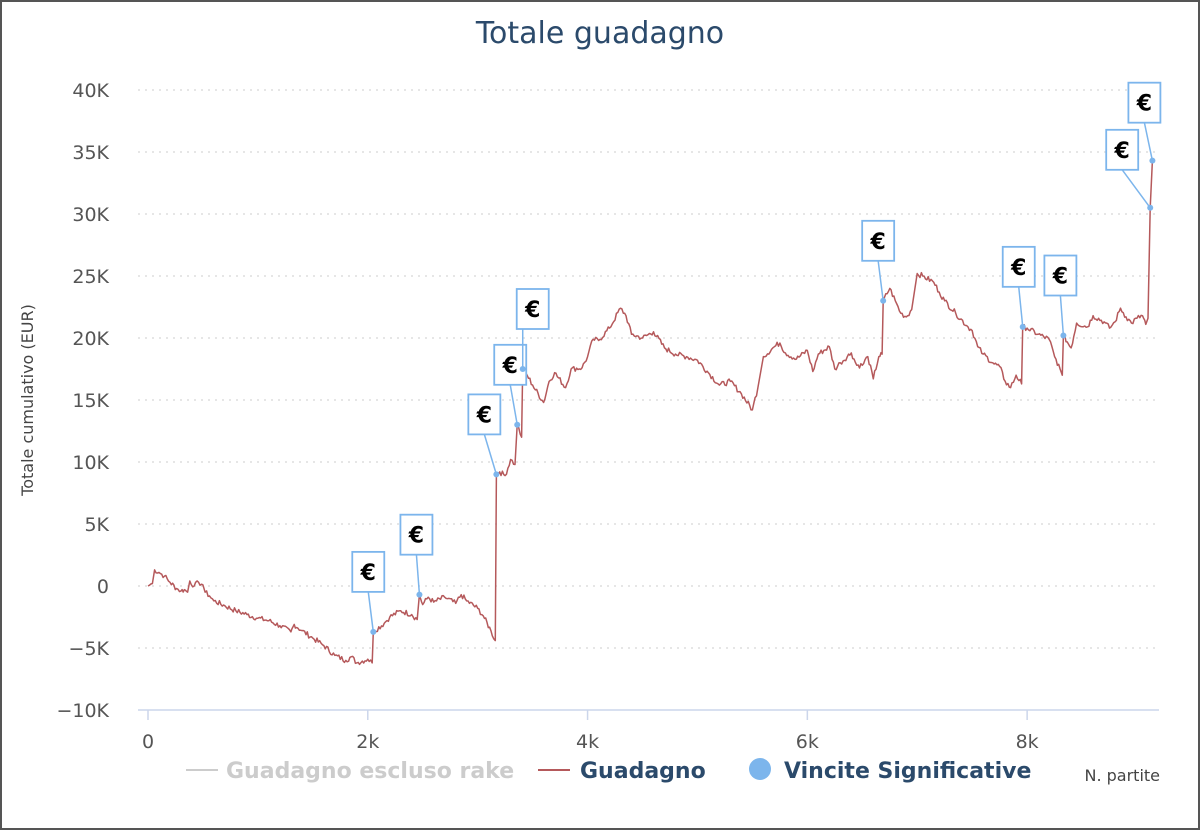 The height and width of the screenshot is (830, 1200). I want to click on y-tick-label: 30K, so click(90, 215).